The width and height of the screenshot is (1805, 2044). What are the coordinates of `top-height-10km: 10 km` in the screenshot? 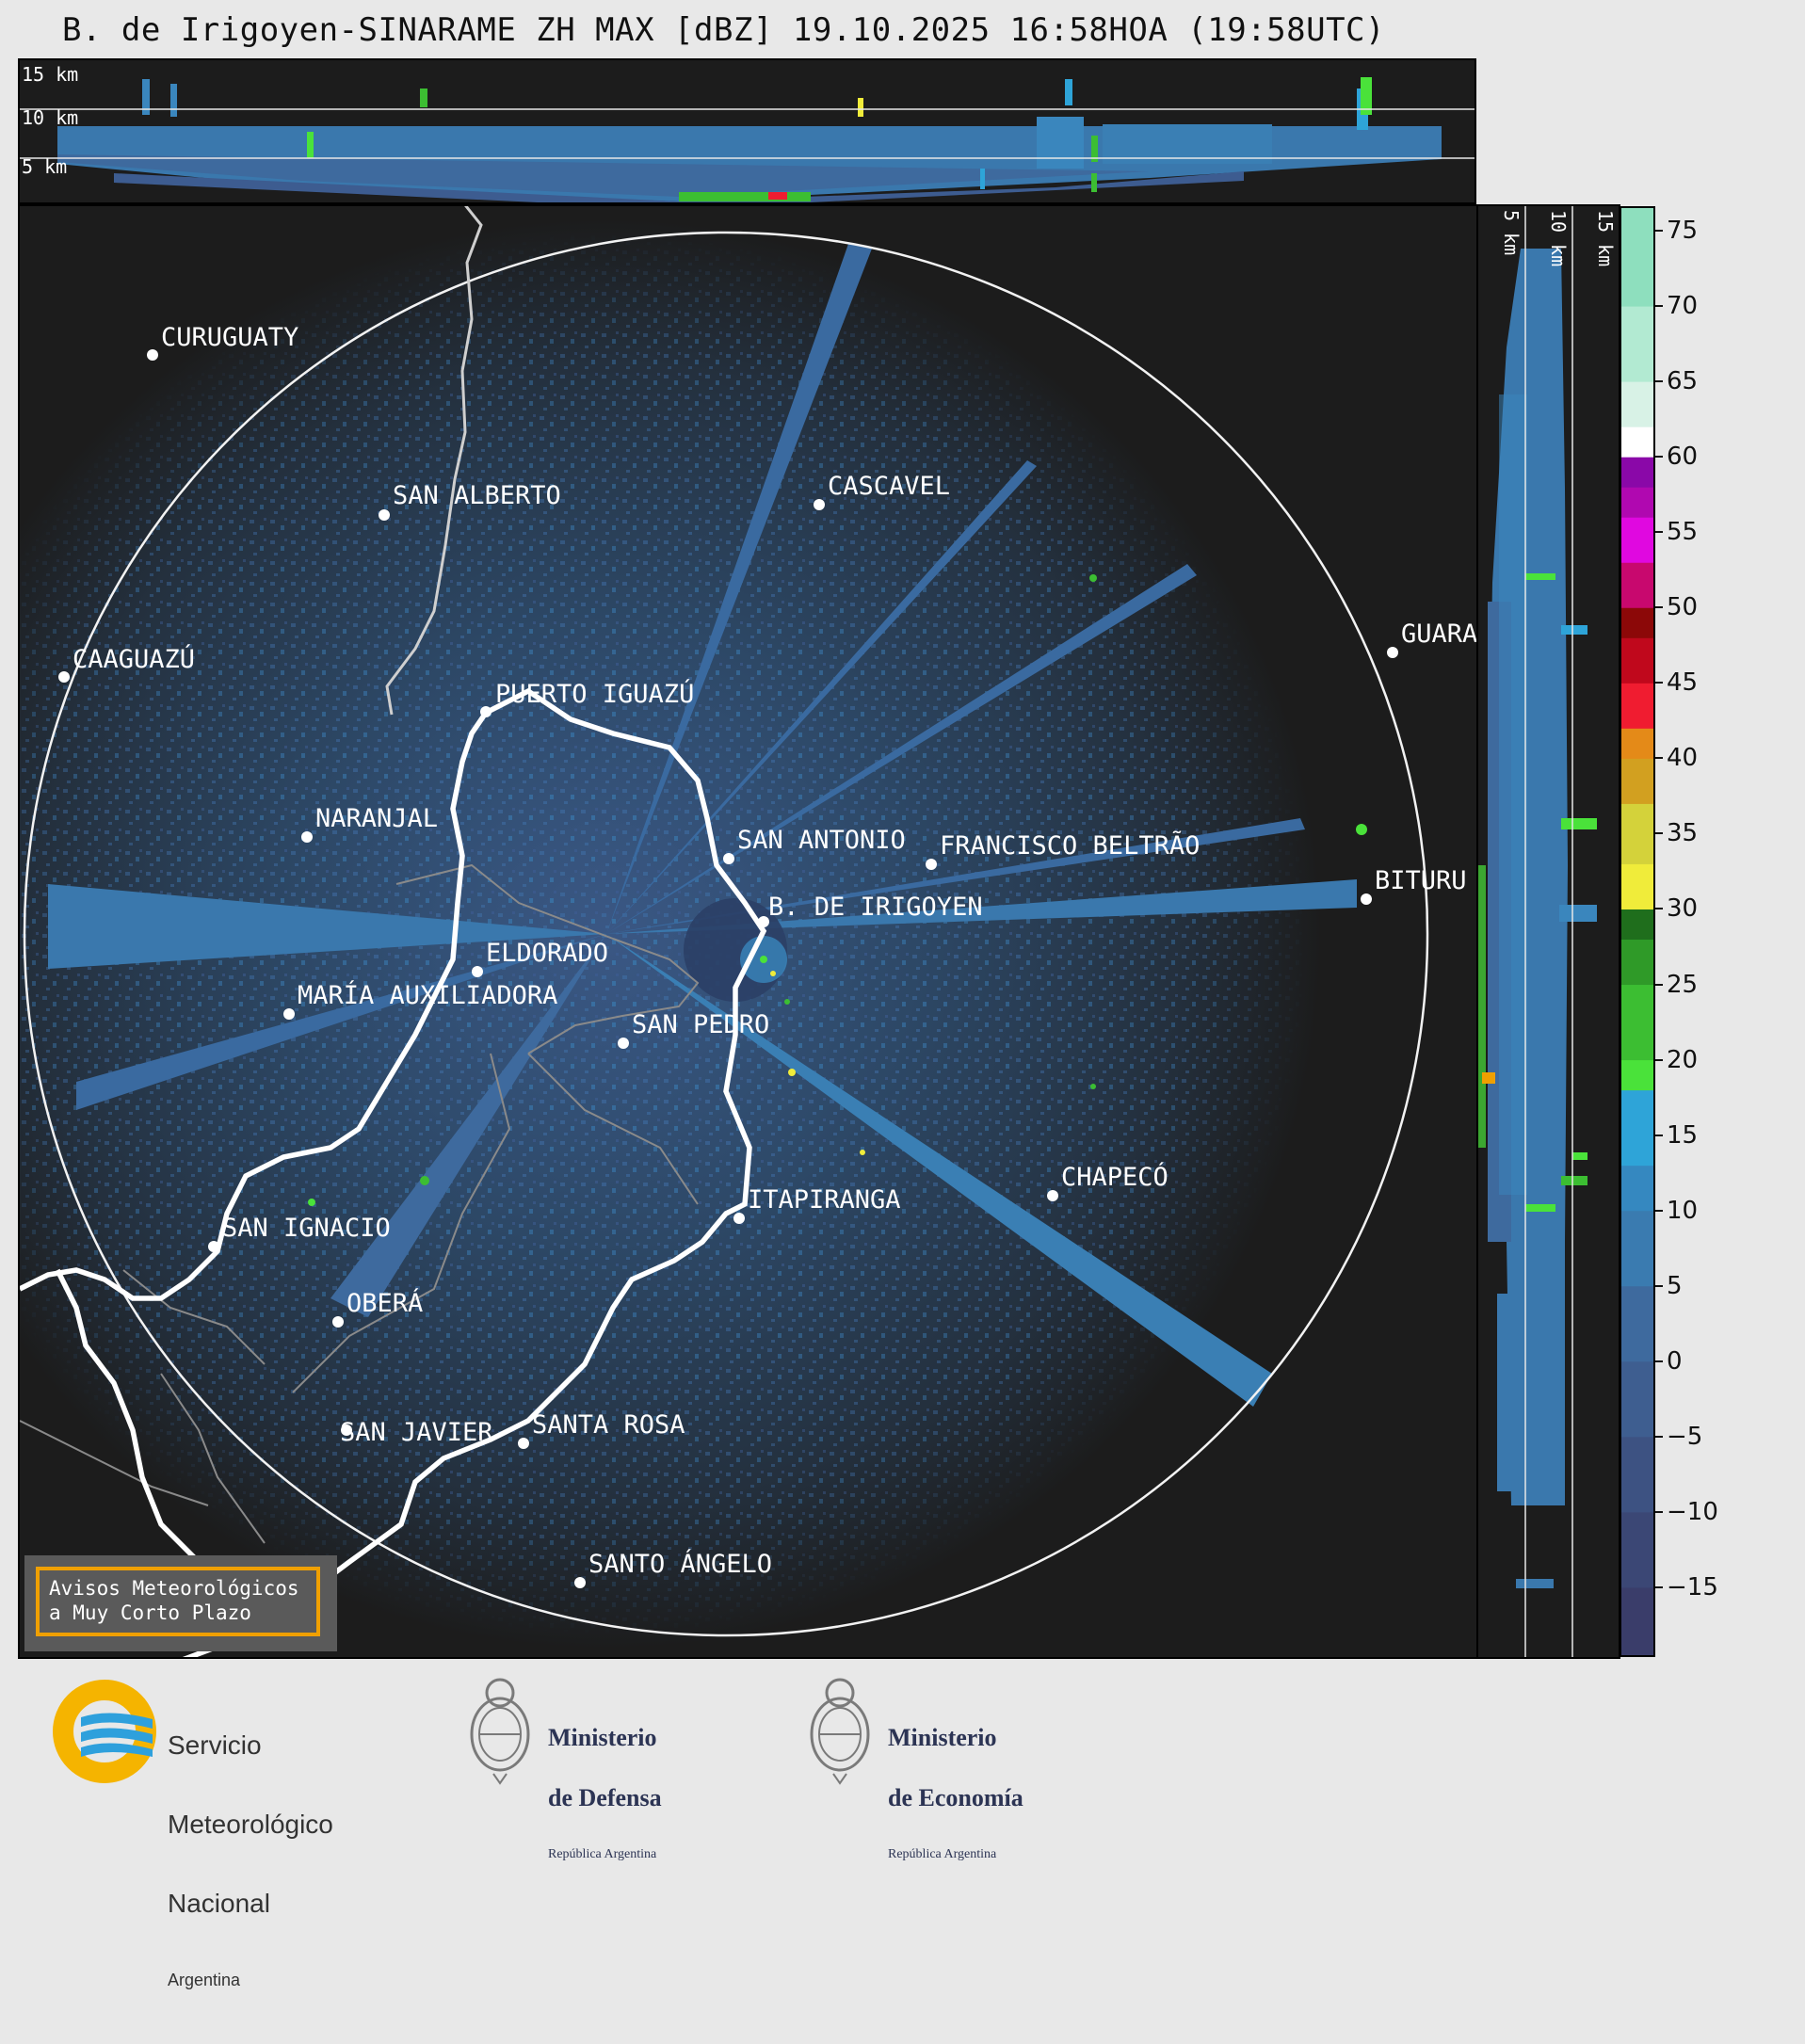 It's located at (50, 117).